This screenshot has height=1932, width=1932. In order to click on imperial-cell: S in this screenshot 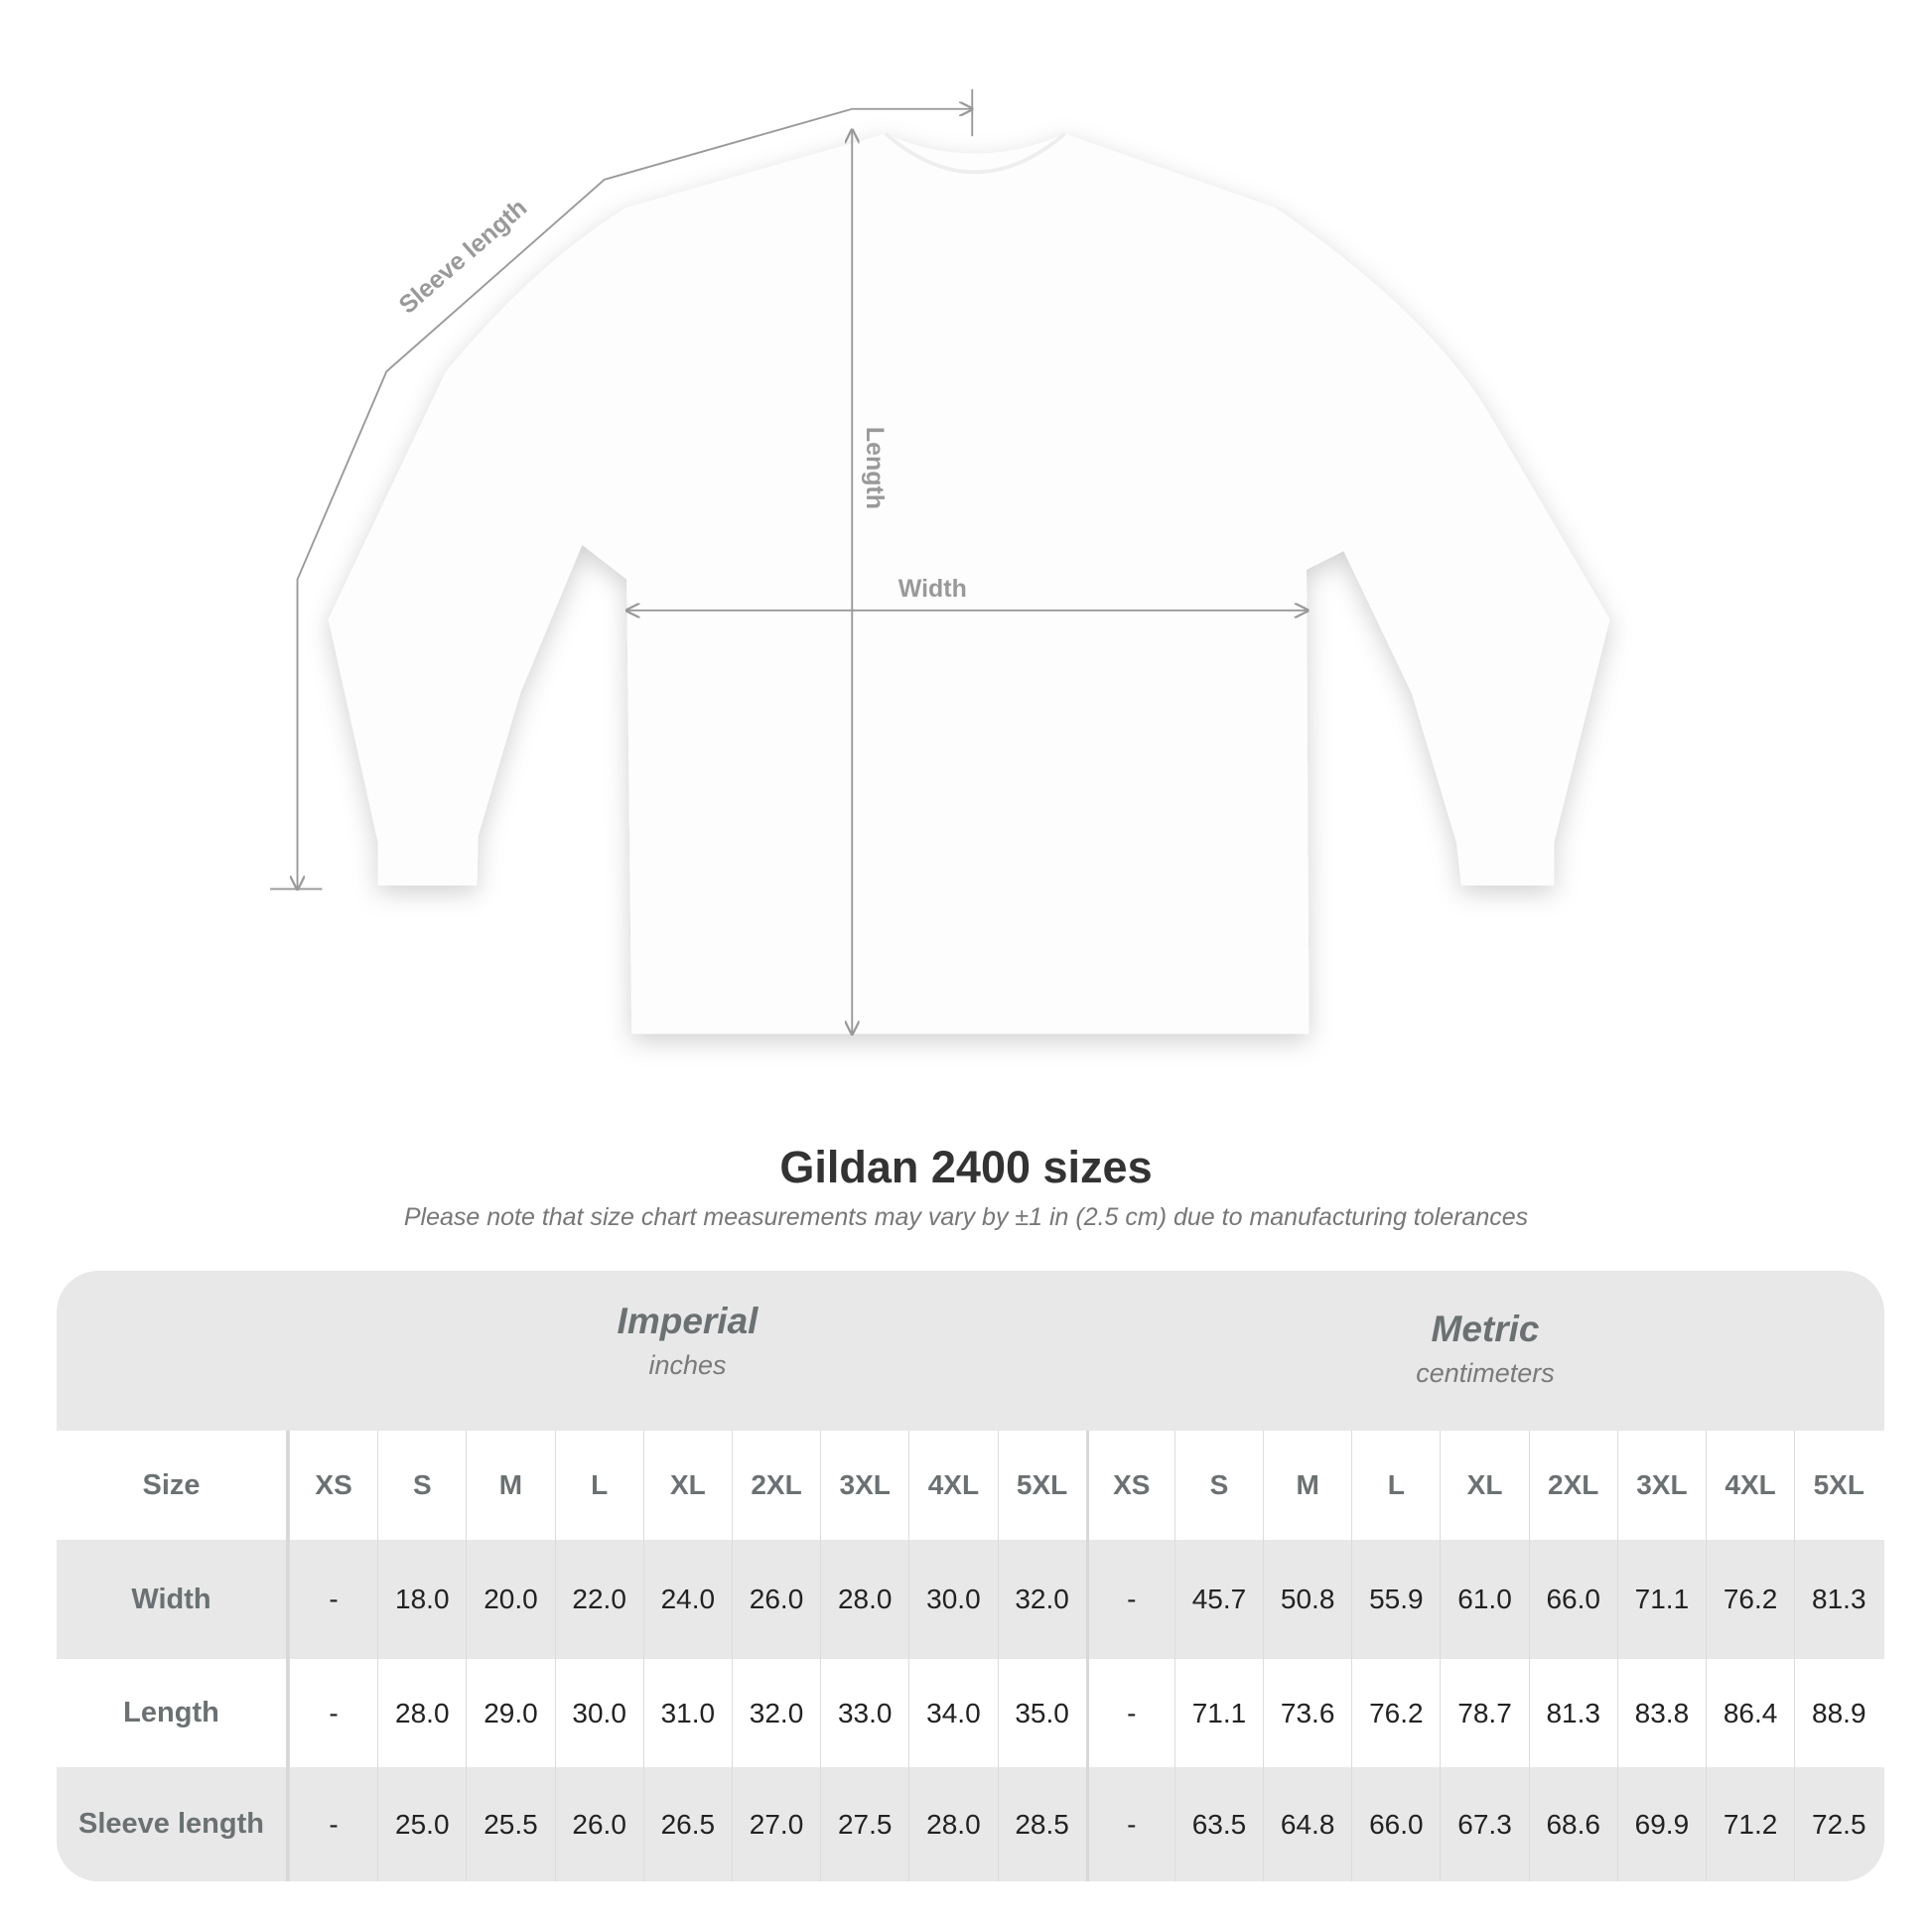, I will do `click(422, 1486)`.